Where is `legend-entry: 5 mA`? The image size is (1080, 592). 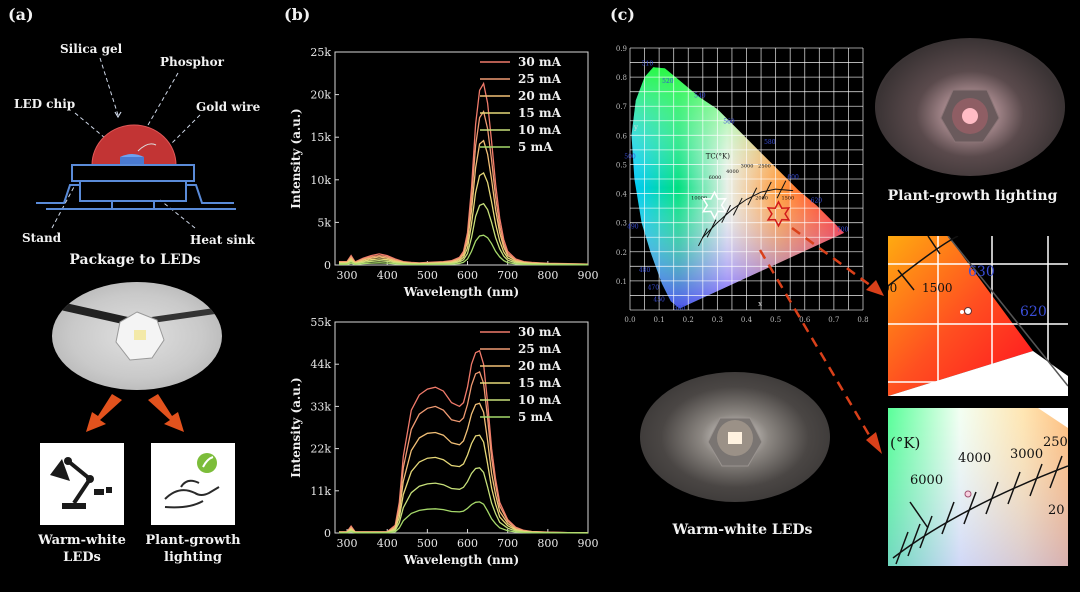
legend-entry: 5 mA is located at coordinates (535, 417).